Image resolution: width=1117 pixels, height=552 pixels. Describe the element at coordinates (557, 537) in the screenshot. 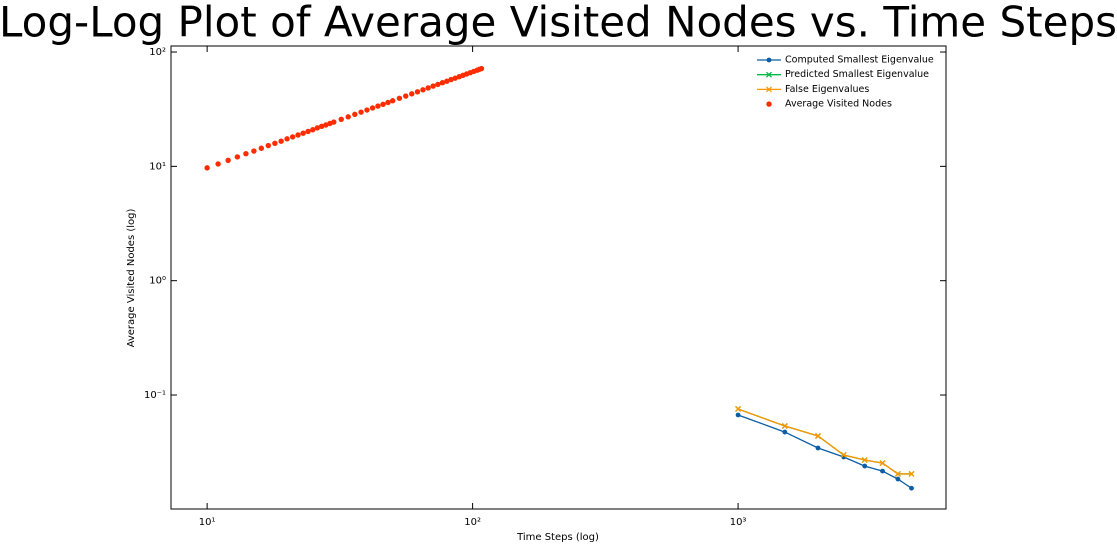

I see `x-axis-label: Time Steps (log)` at that location.